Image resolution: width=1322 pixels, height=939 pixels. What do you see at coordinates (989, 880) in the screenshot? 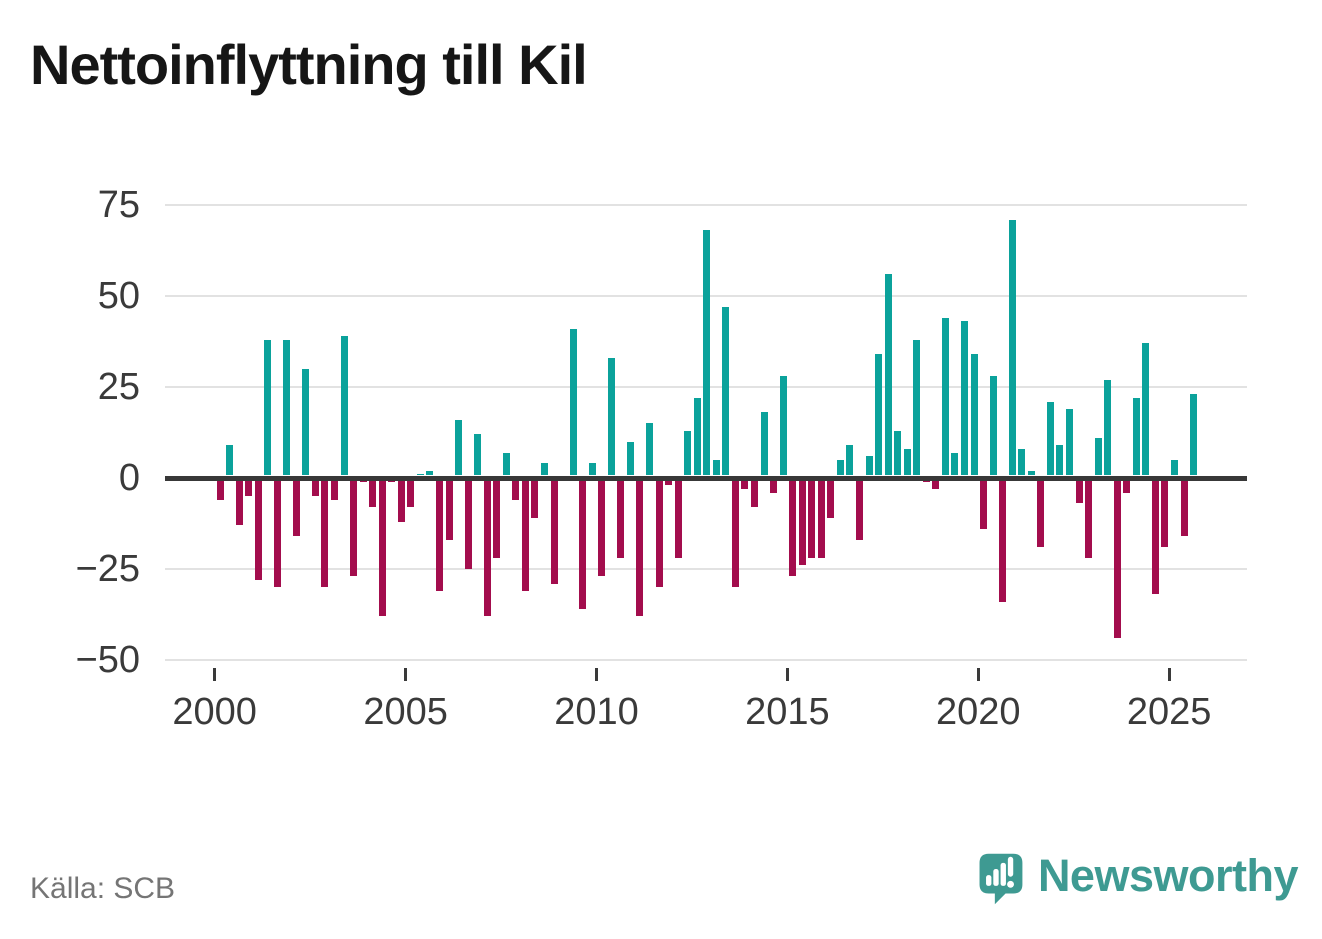
I see `logo-bar-small-icon` at bounding box center [989, 880].